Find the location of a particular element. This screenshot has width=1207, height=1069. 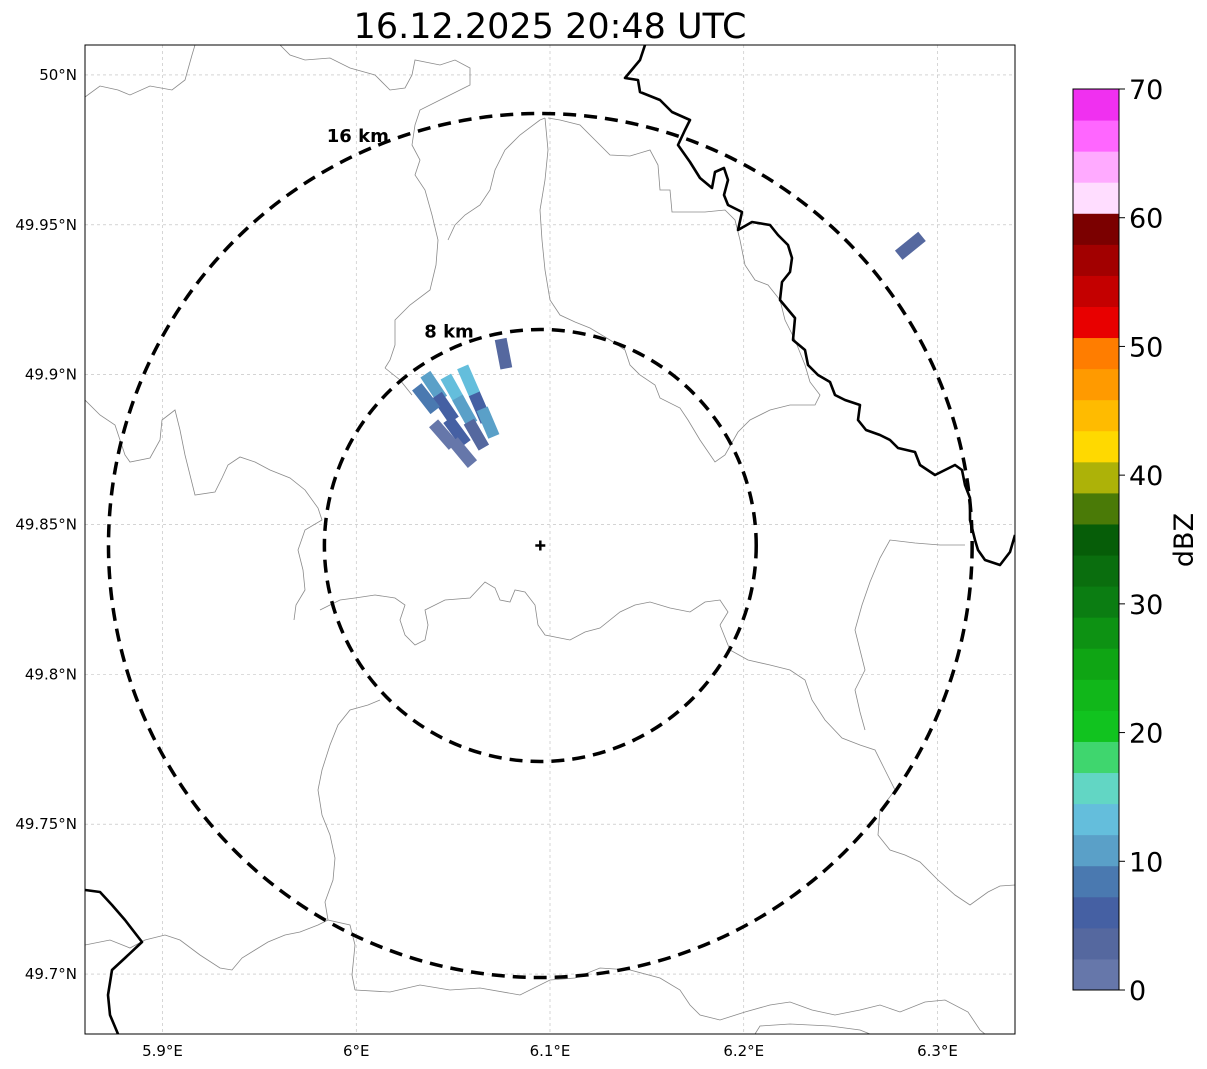

y-tick-label: 50°N is located at coordinates (58, 75).